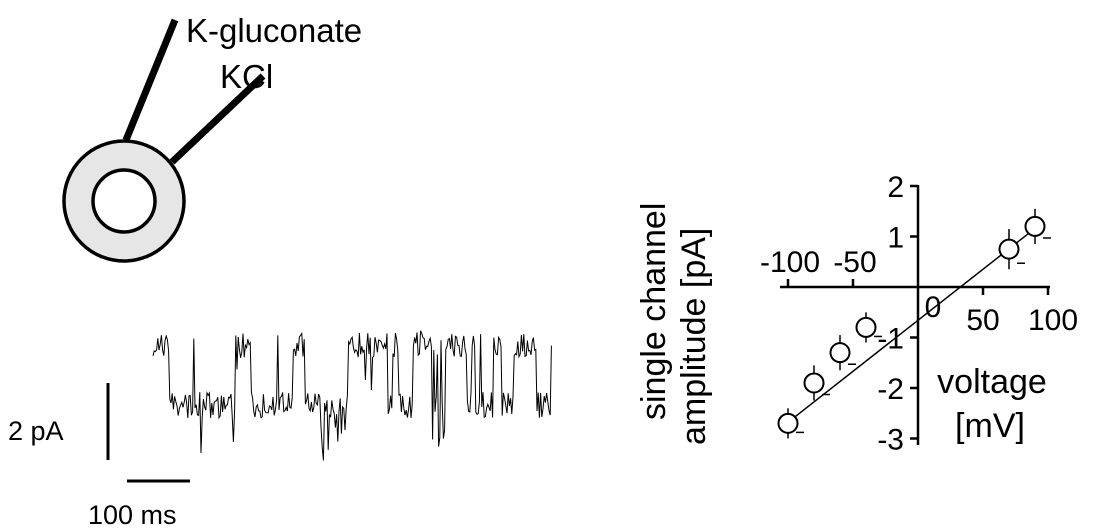 The height and width of the screenshot is (531, 1093). I want to click on x-tick-label: -100, so click(790, 262).